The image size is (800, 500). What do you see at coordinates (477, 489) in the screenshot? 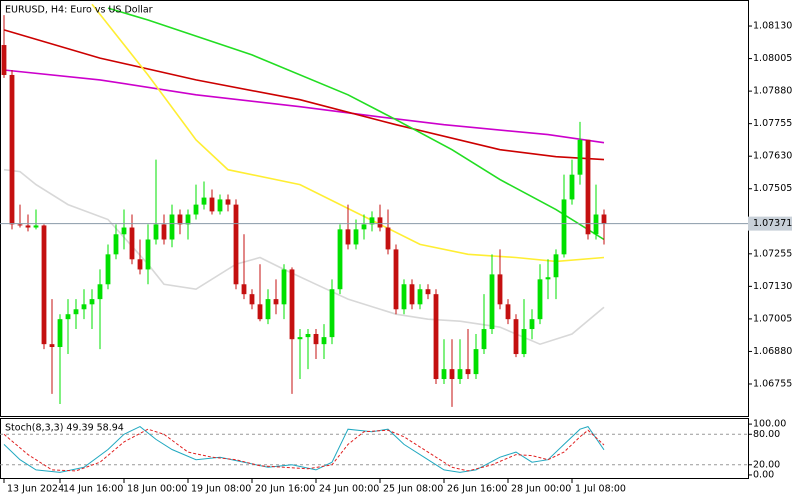
I see `x-tick-label: 26 Jun 16:00` at bounding box center [477, 489].